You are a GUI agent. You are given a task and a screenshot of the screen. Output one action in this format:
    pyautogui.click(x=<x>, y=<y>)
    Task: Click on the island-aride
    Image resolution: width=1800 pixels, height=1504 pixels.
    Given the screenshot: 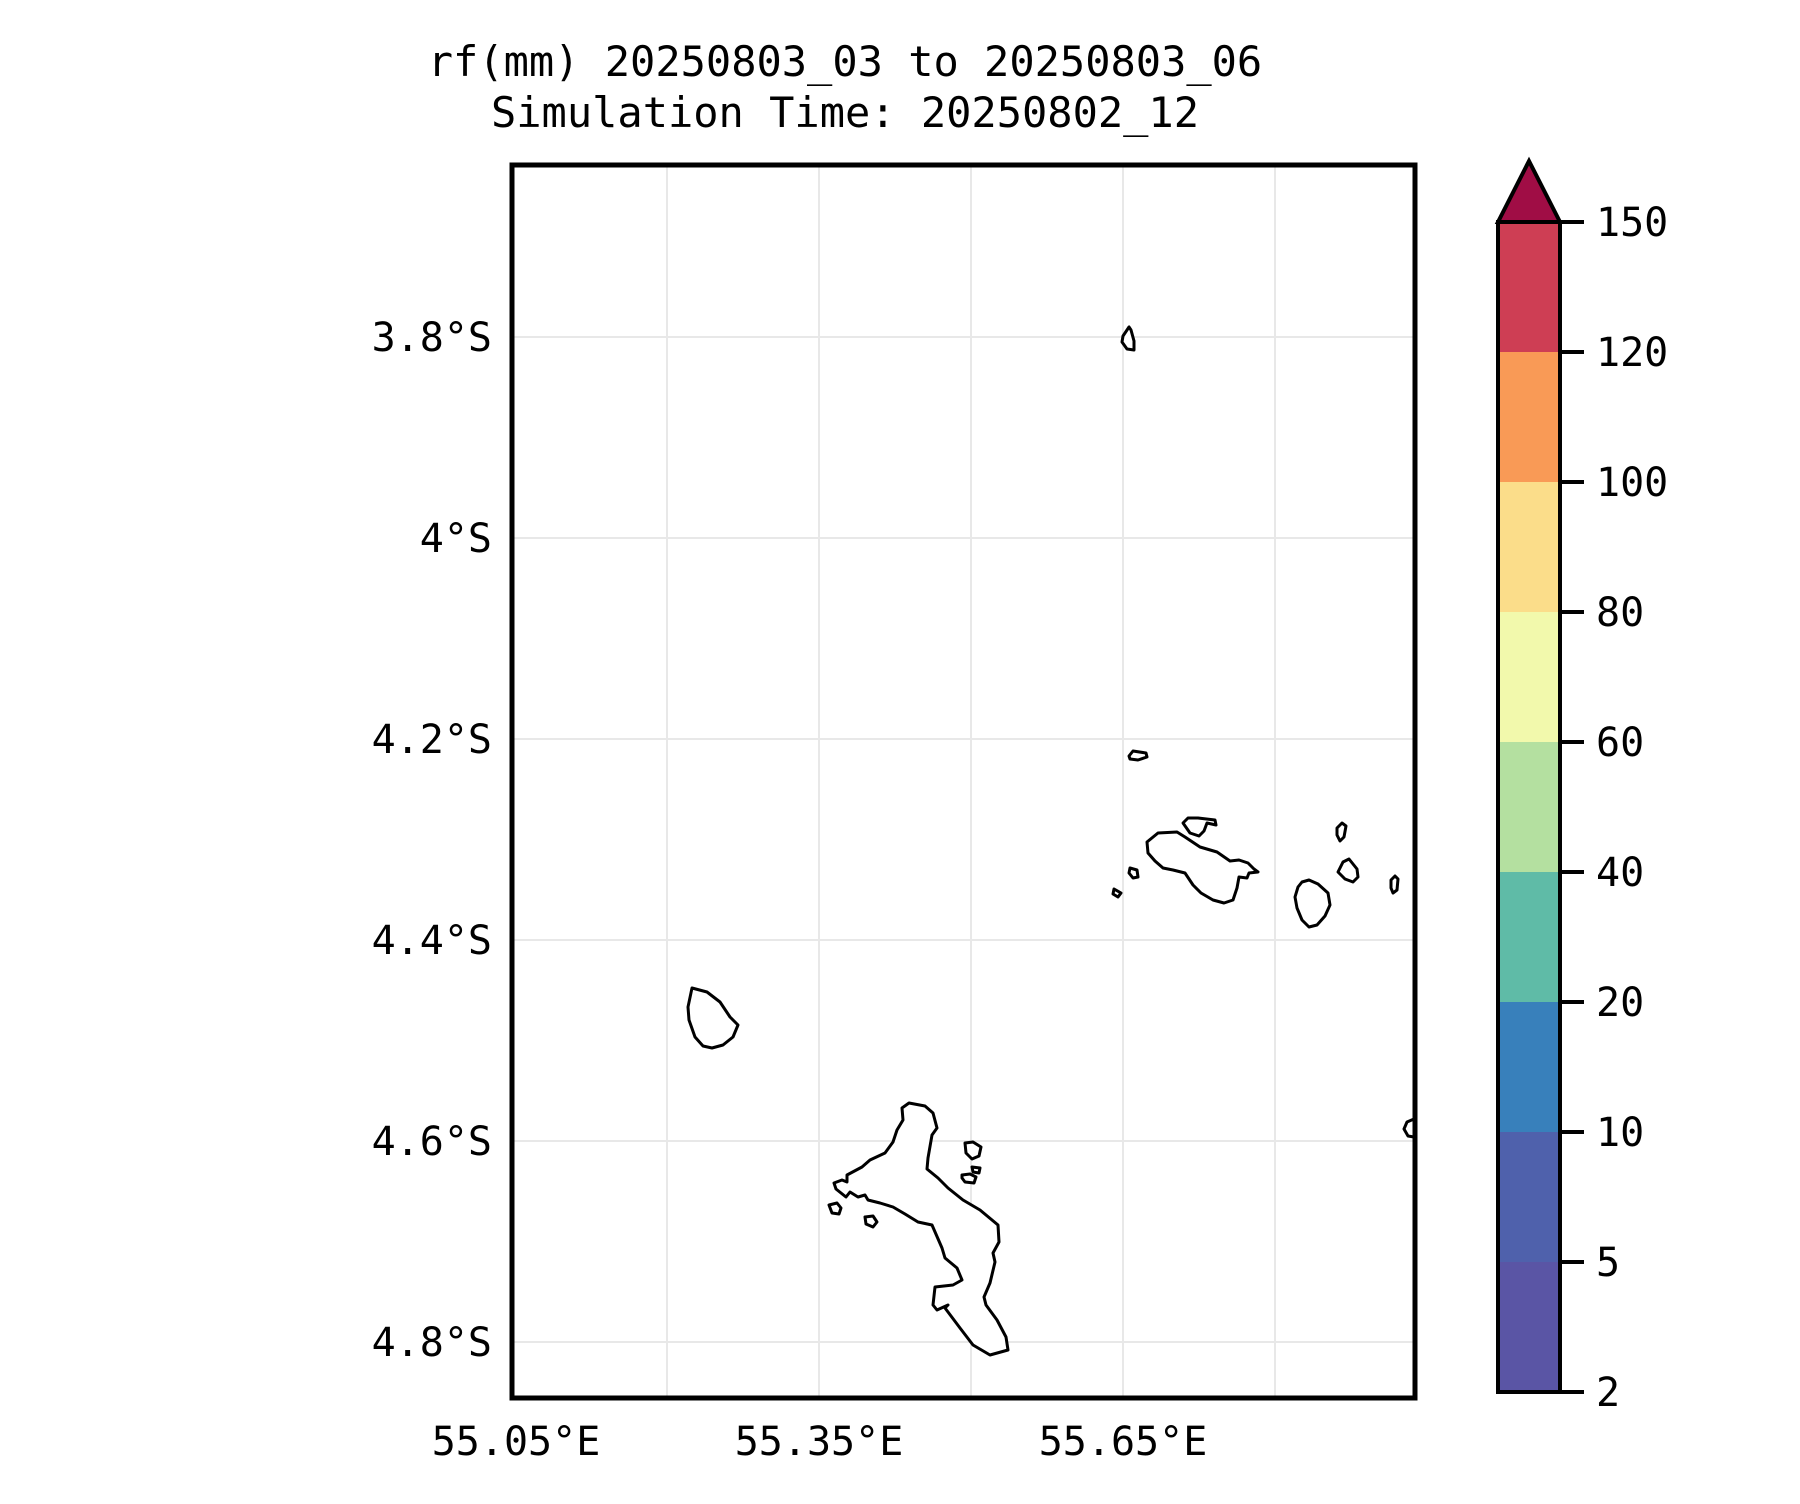 What is the action you would take?
    pyautogui.click(x=1138, y=755)
    